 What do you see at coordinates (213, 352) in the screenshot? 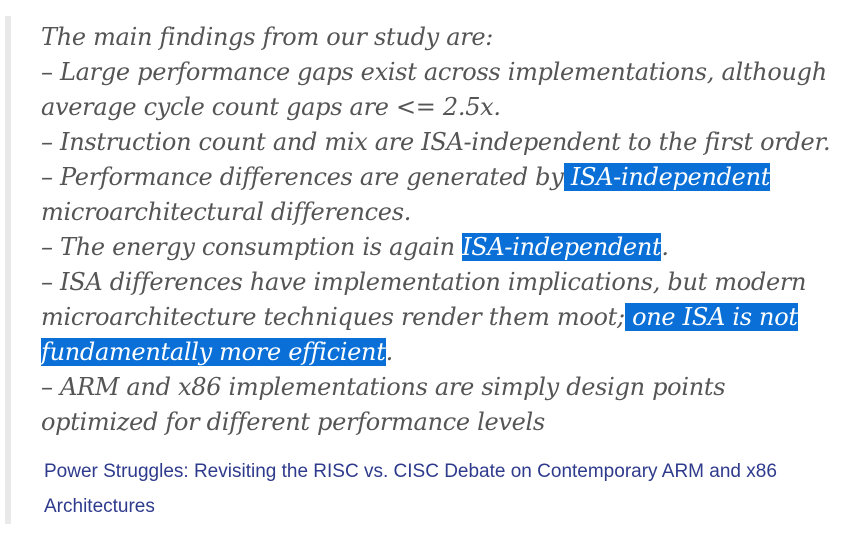
I see `highlight-one-isa-part-2: fundamentally more efficient` at bounding box center [213, 352].